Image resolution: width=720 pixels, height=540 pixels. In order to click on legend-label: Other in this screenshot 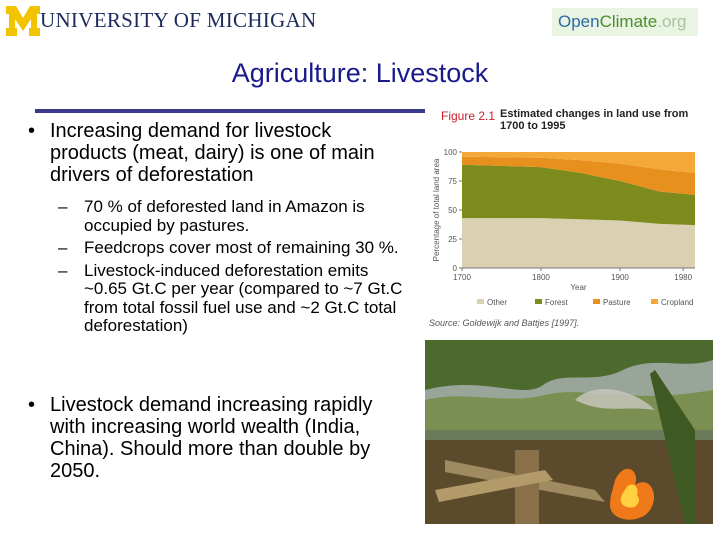, I will do `click(497, 302)`.